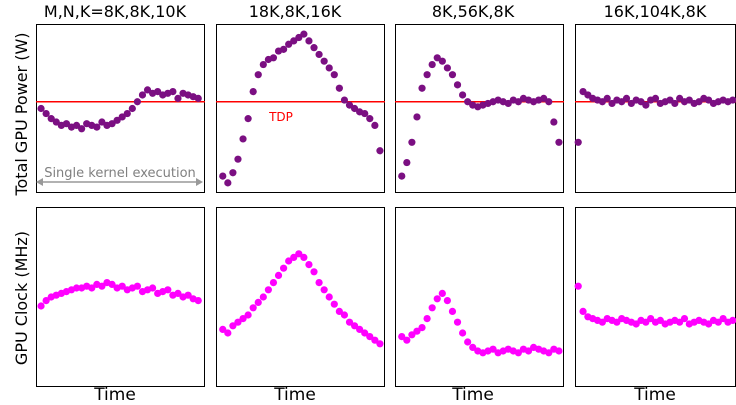  Describe the element at coordinates (21, 298) in the screenshot. I see `ylabel-clock: GPU Clock (MHz)` at that location.